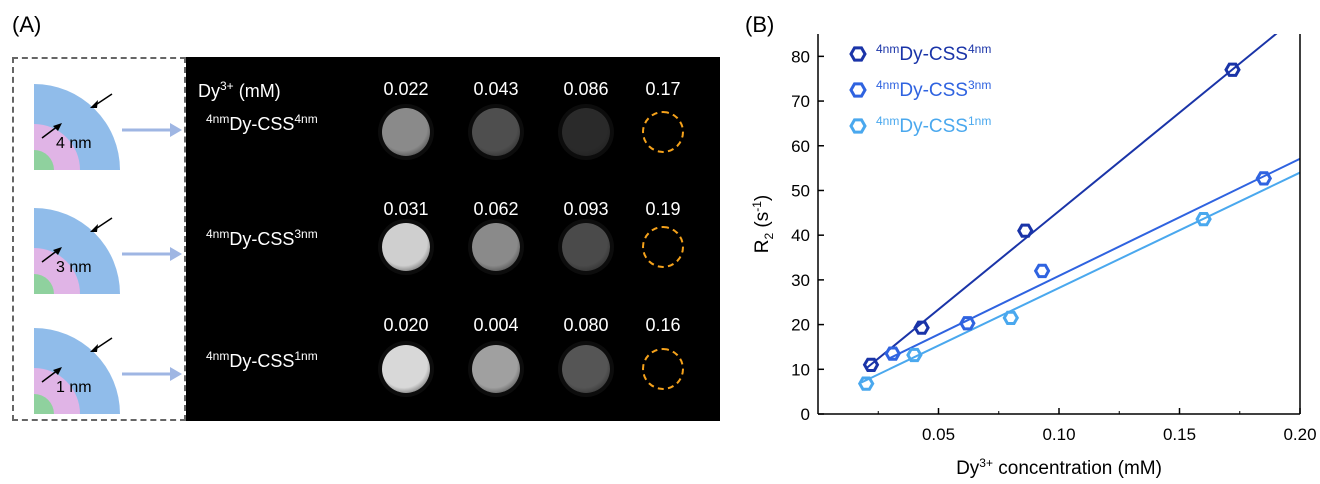 This screenshot has height=484, width=1320. What do you see at coordinates (306, 356) in the screenshot?
I see `row-label-post: 1nm` at bounding box center [306, 356].